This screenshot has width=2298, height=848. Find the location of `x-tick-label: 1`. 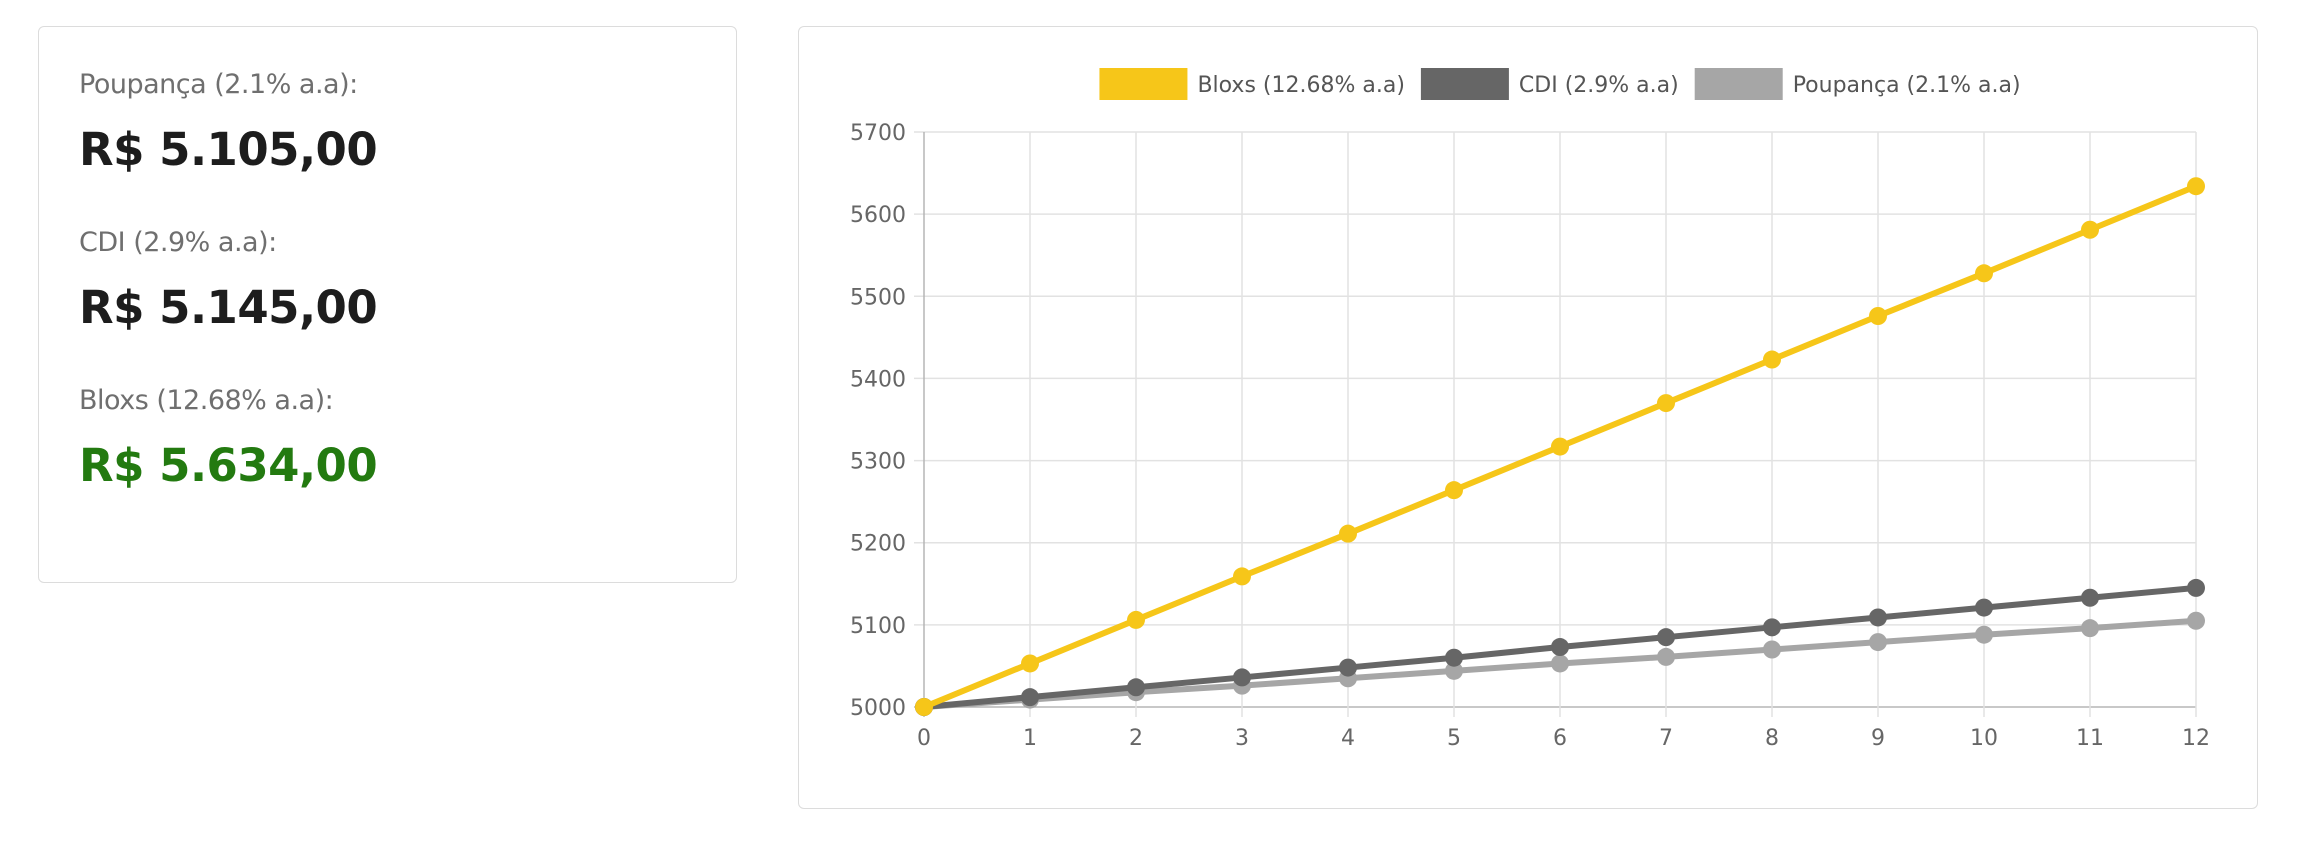

x-tick-label: 1 is located at coordinates (1030, 738).